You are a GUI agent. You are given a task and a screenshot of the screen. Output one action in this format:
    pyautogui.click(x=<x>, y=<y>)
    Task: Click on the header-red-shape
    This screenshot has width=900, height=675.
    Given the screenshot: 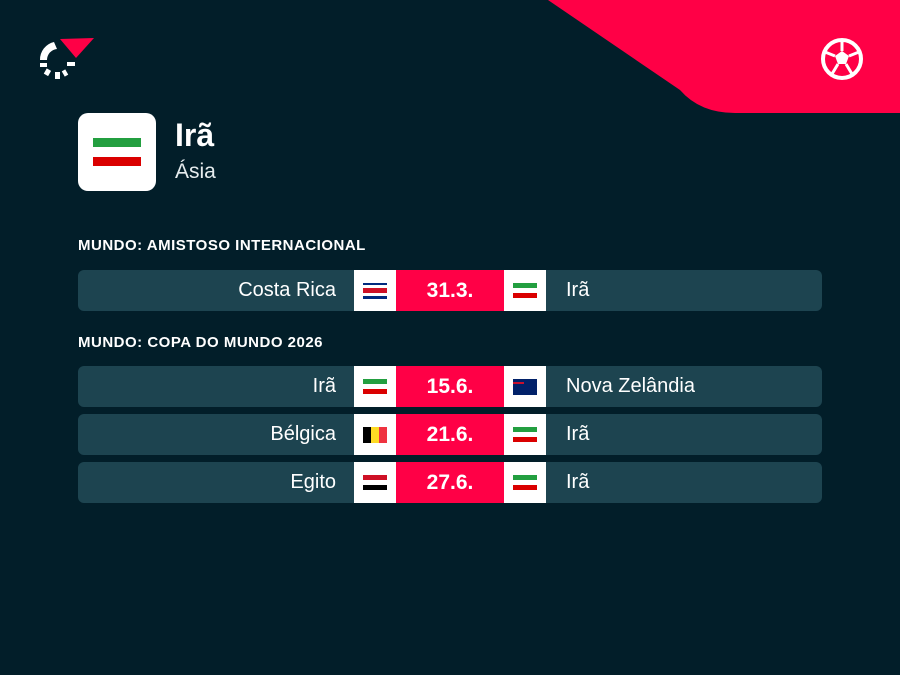 What is the action you would take?
    pyautogui.click(x=724, y=56)
    